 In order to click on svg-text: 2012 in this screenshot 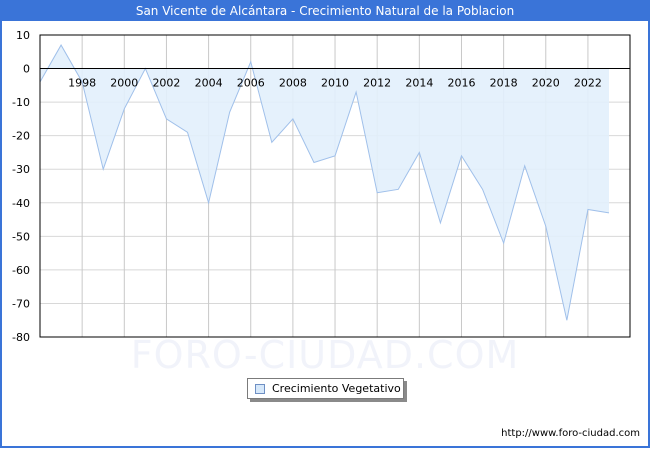, I will do `click(377, 83)`.